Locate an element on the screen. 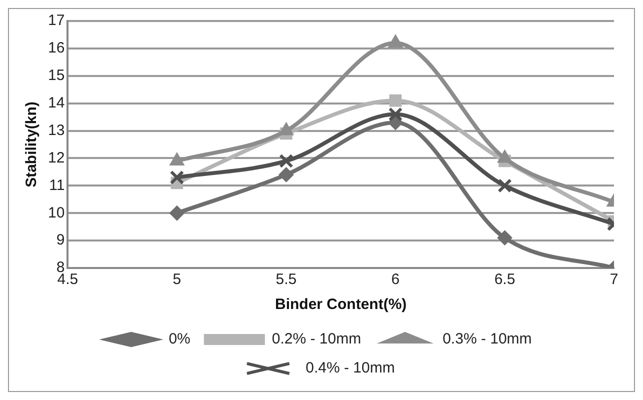  y-tick-label: 12 is located at coordinates (56, 157).